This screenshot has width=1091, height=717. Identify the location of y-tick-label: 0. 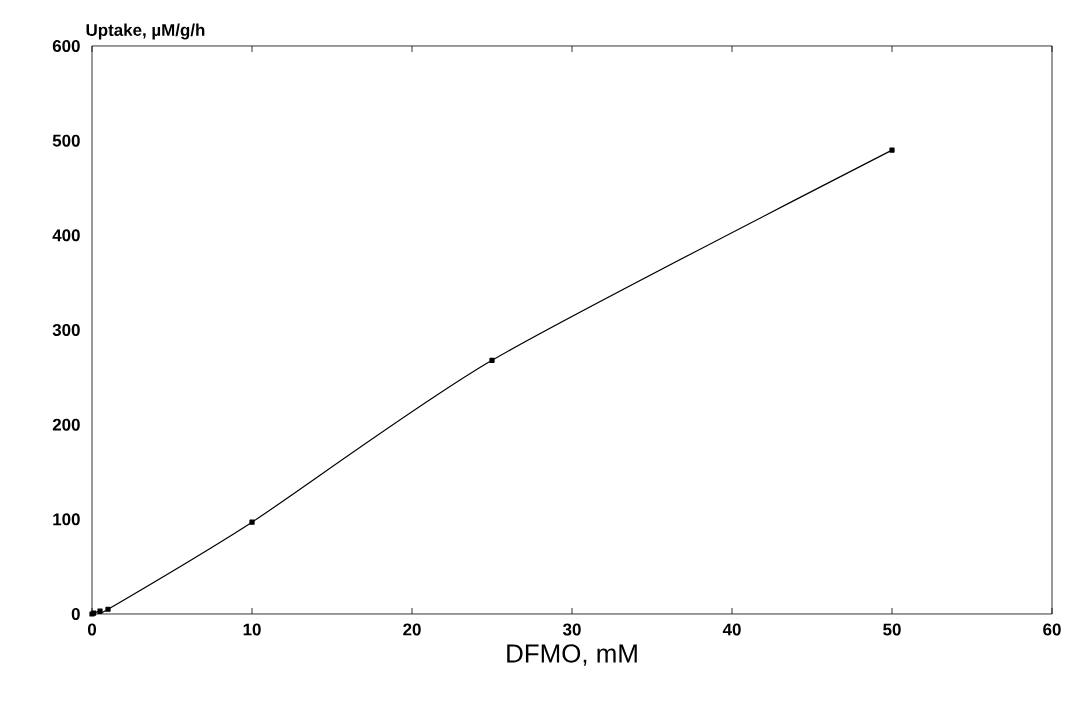
(75, 613).